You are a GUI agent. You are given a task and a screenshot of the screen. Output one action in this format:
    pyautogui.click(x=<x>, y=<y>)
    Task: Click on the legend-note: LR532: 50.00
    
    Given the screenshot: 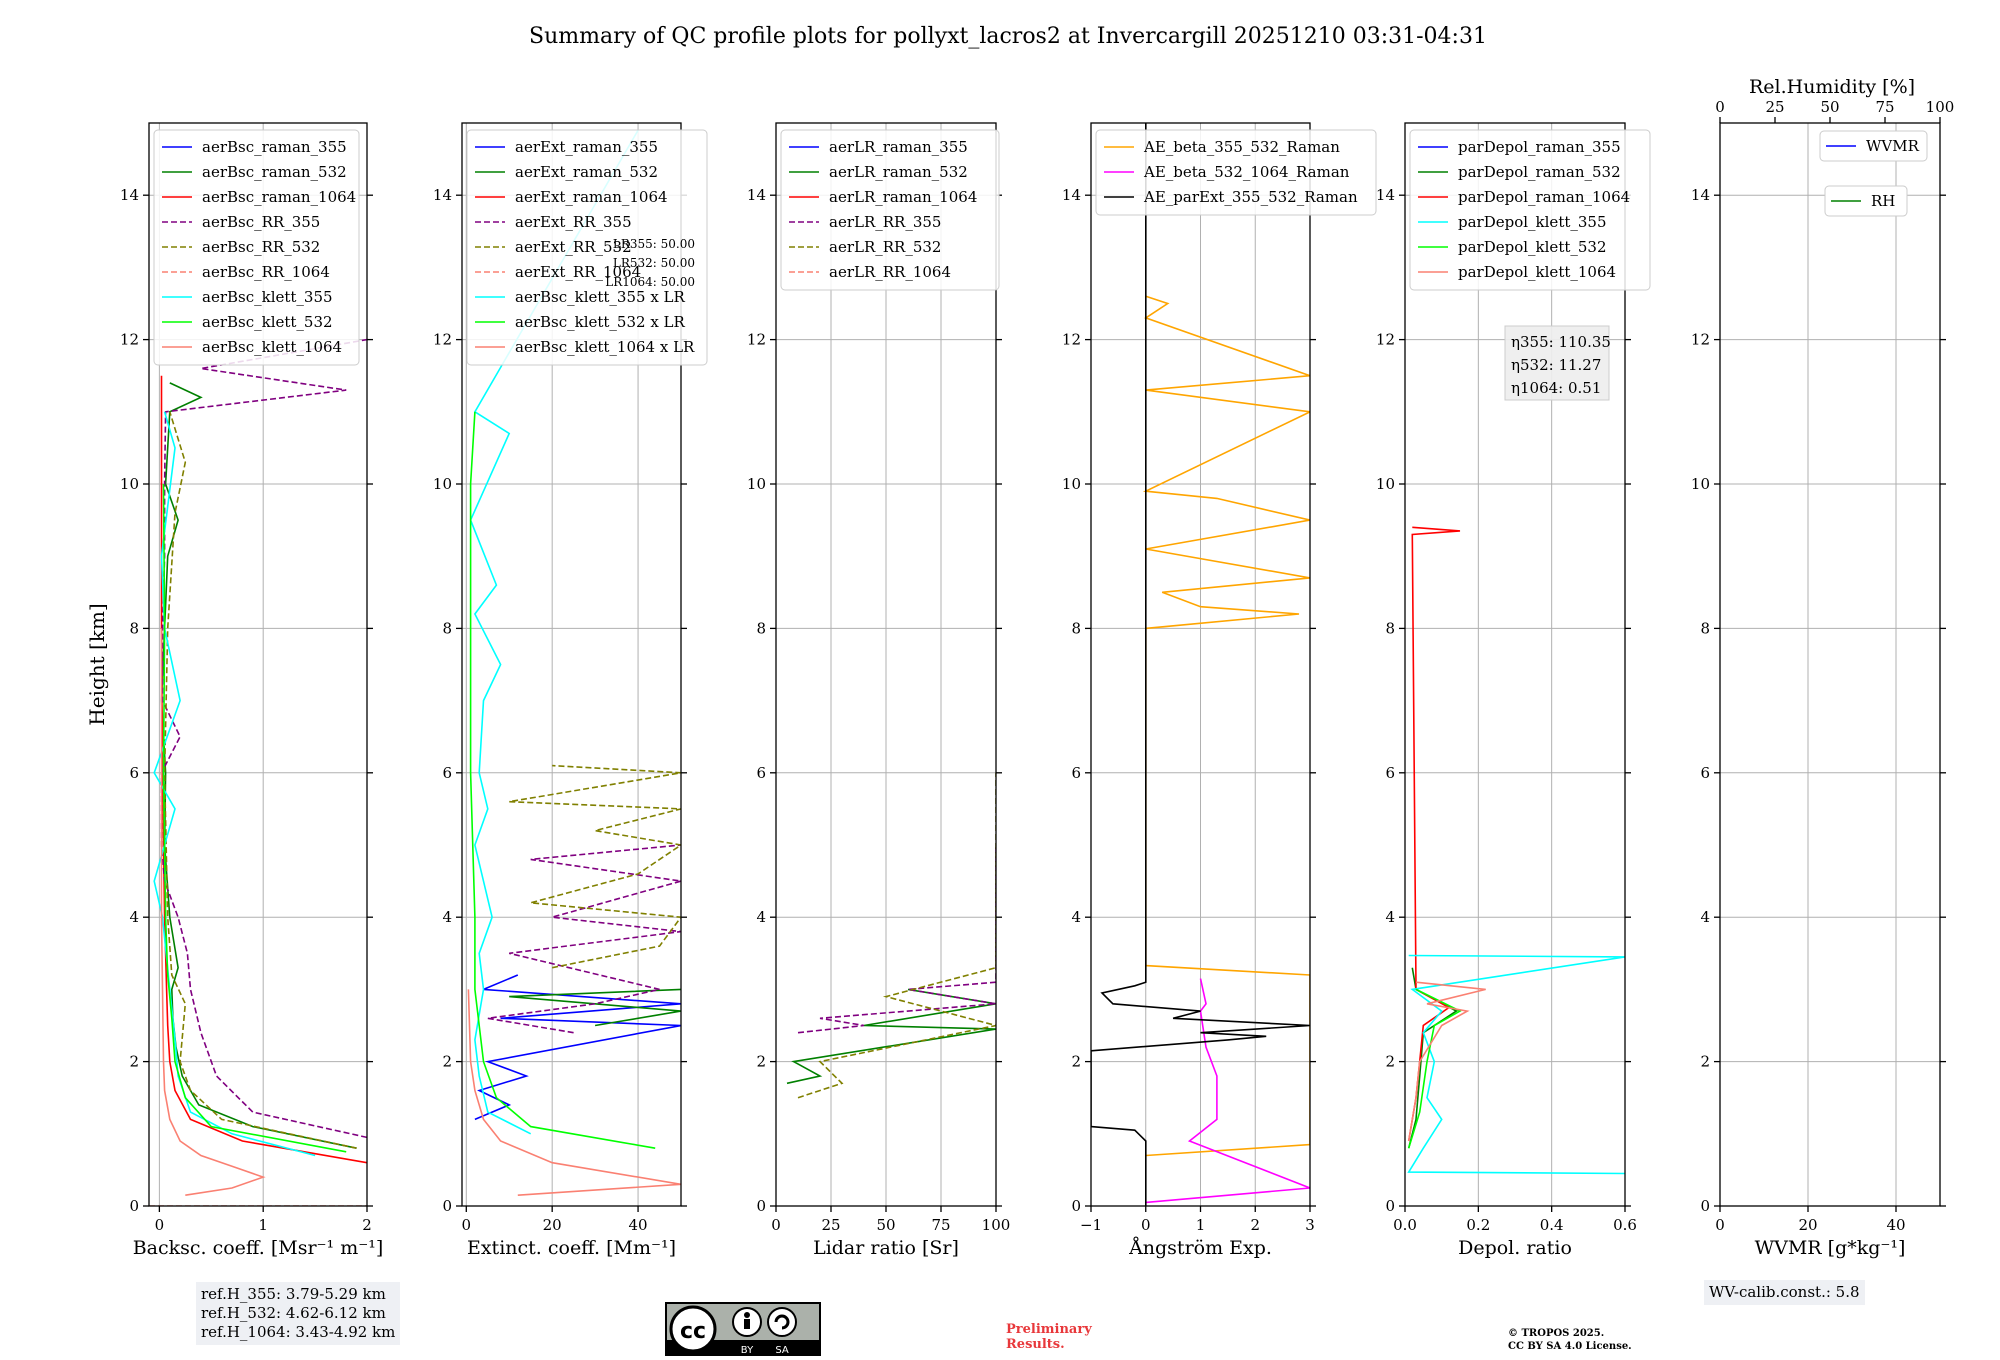 What is the action you would take?
    pyautogui.click(x=654, y=263)
    